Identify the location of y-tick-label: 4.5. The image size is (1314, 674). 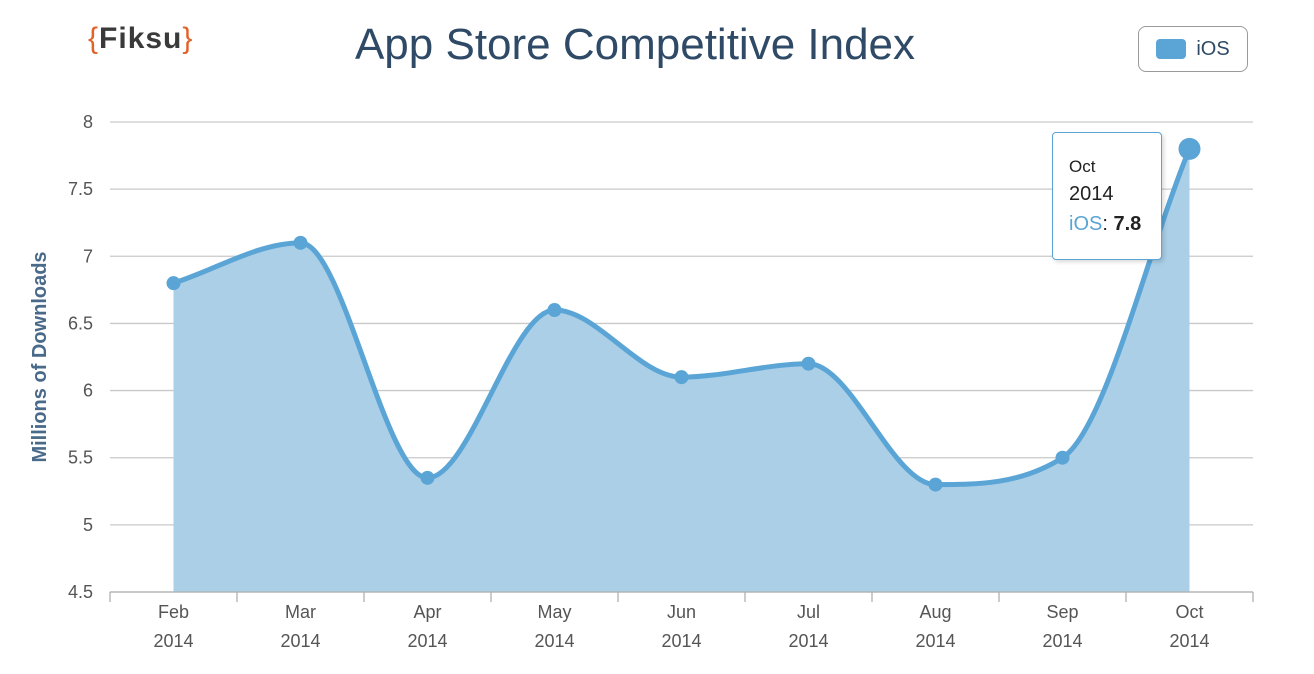
(80, 592).